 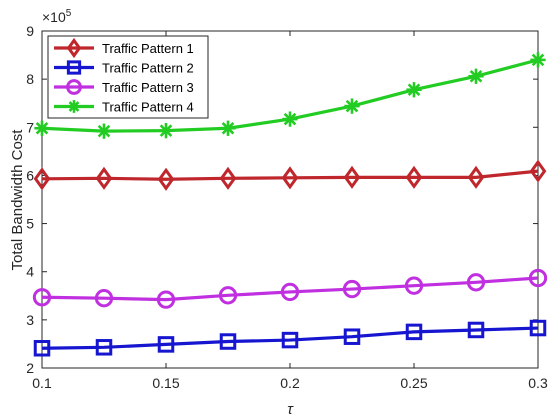 I want to click on legend-label: Traffic Pattern 4, so click(x=148, y=107).